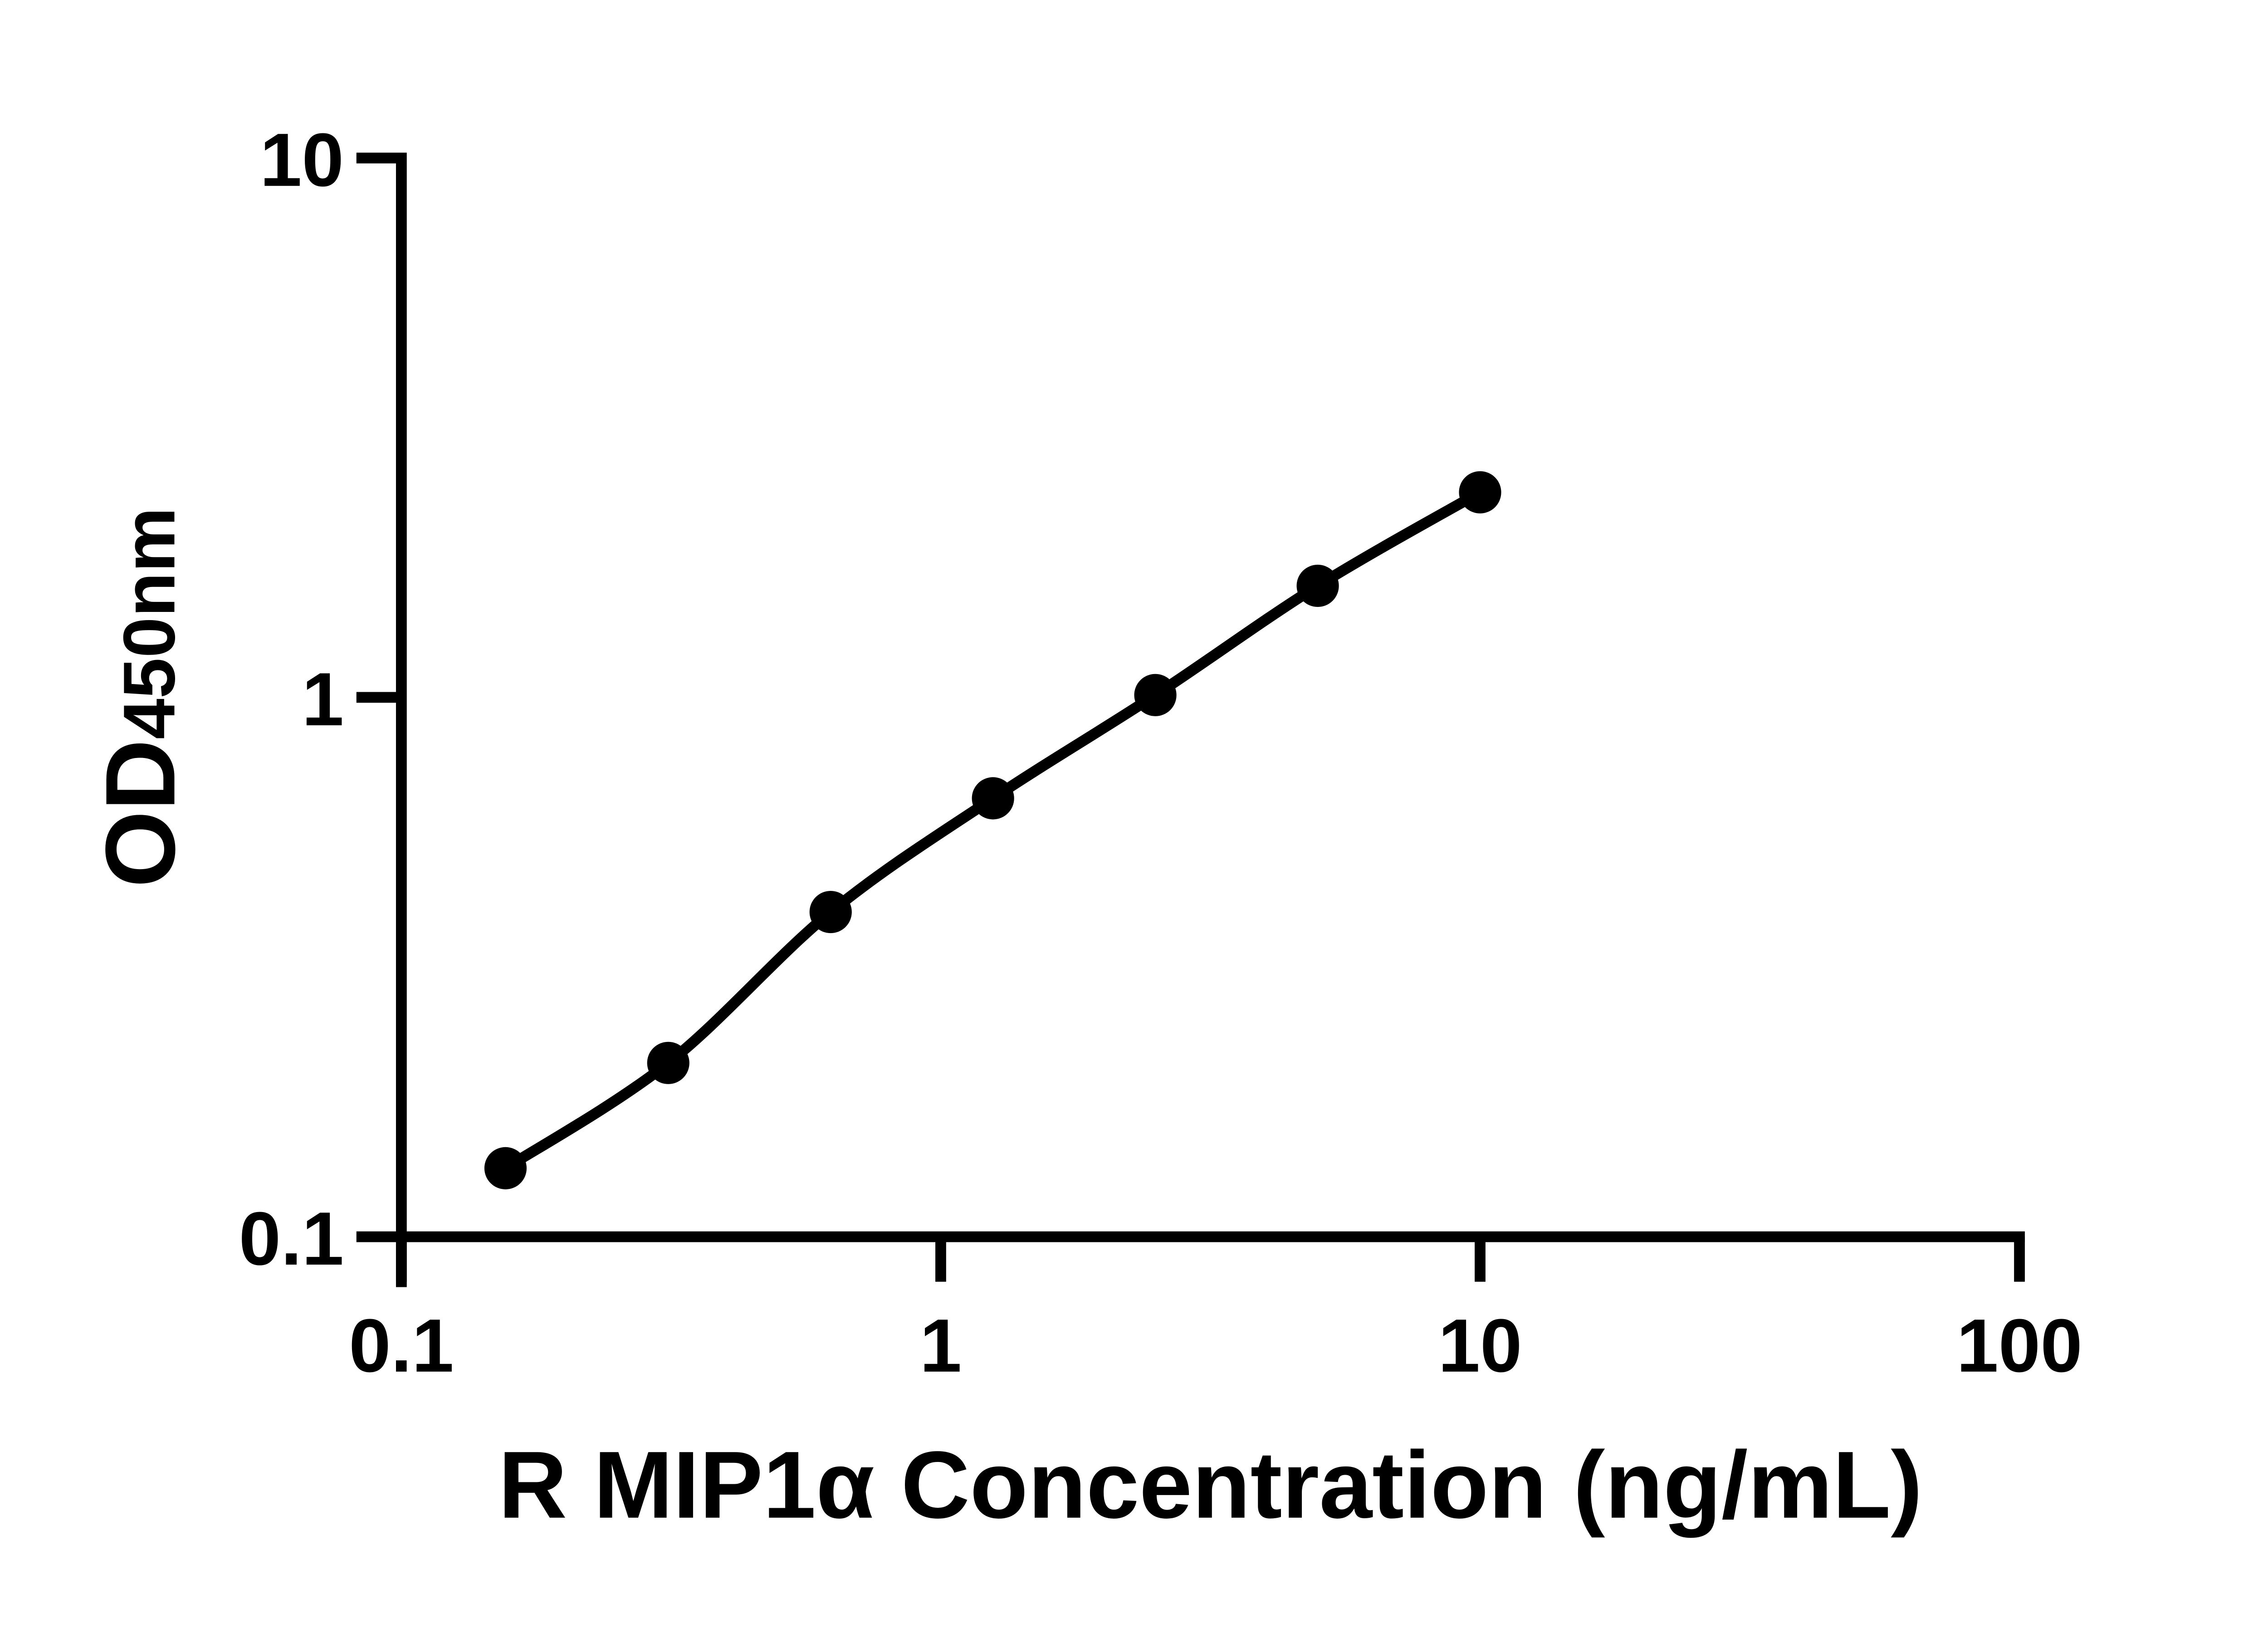 Image resolution: width=2268 pixels, height=1633 pixels. Describe the element at coordinates (302, 160) in the screenshot. I see `y-tick-label: 10` at that location.